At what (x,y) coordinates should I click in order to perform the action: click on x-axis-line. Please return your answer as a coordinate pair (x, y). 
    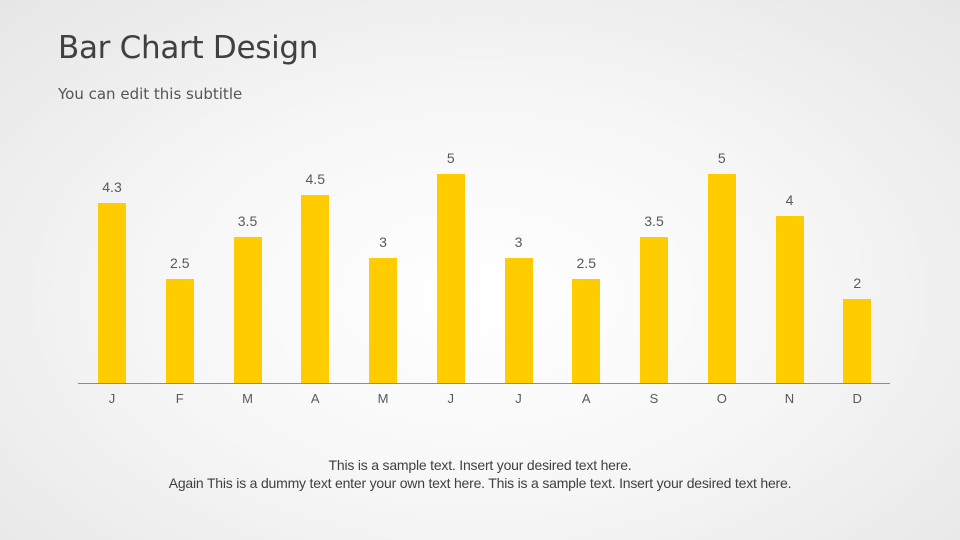
    Looking at the image, I should click on (484, 383).